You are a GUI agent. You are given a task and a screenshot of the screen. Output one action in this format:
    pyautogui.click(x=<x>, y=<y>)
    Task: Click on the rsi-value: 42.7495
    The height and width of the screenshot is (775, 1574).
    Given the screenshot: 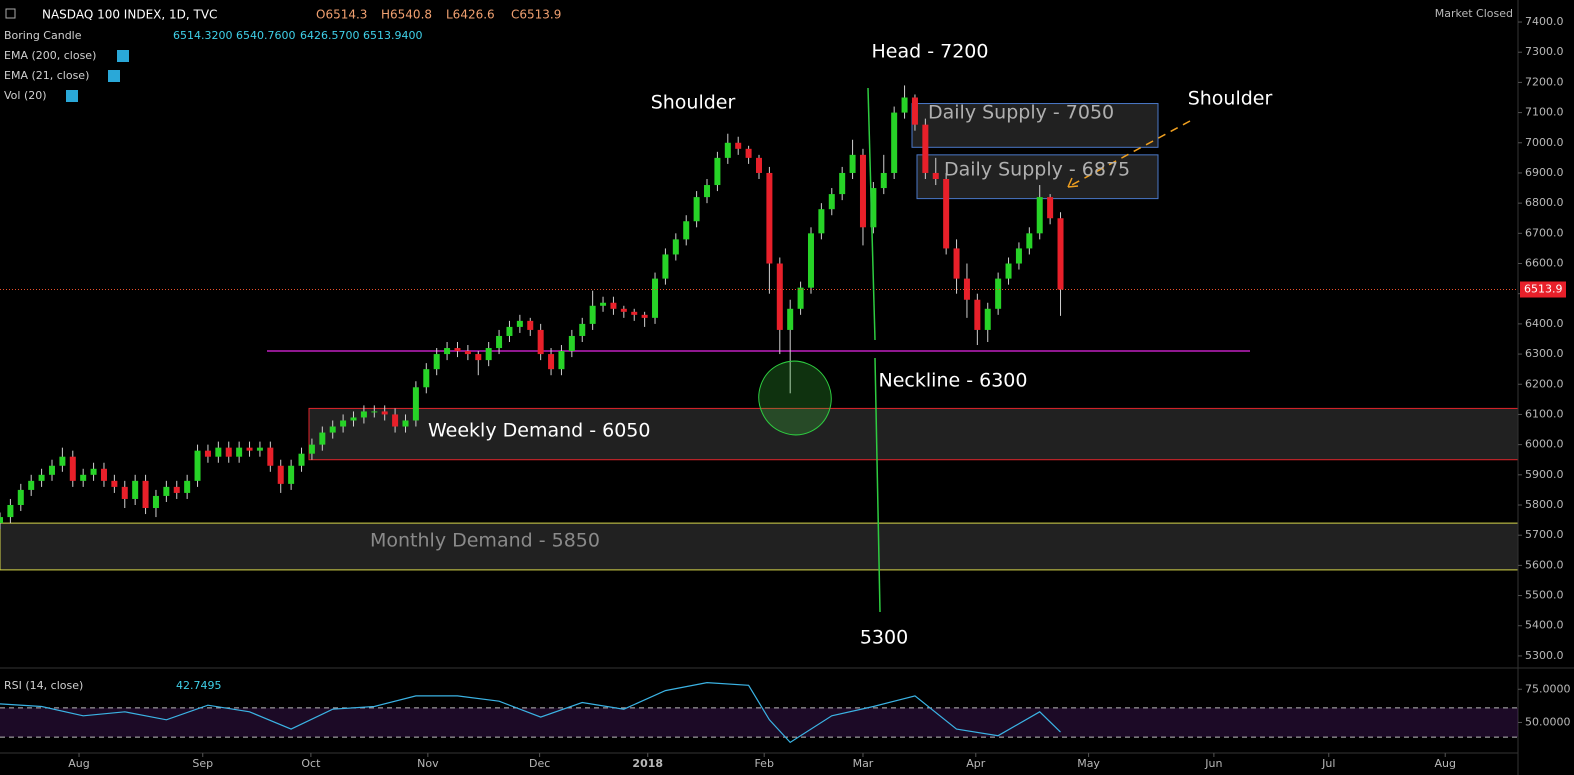 What is the action you would take?
    pyautogui.click(x=199, y=685)
    